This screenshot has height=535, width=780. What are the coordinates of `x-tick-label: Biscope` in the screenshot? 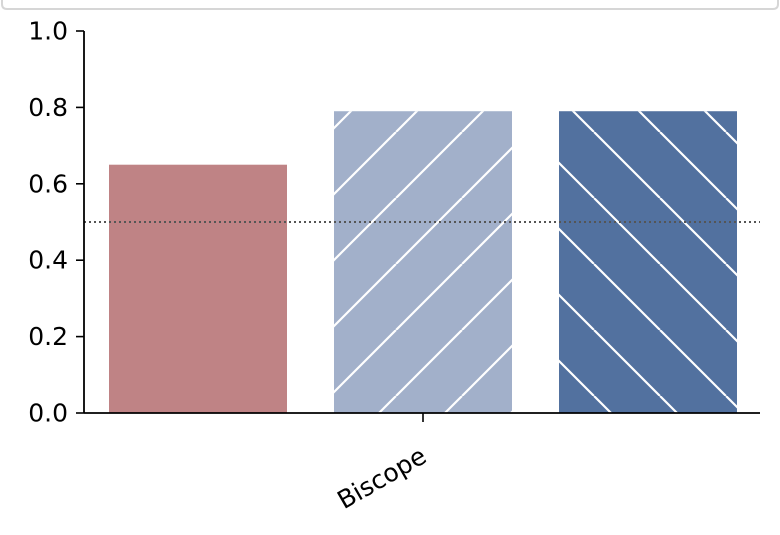 It's located at (381, 478).